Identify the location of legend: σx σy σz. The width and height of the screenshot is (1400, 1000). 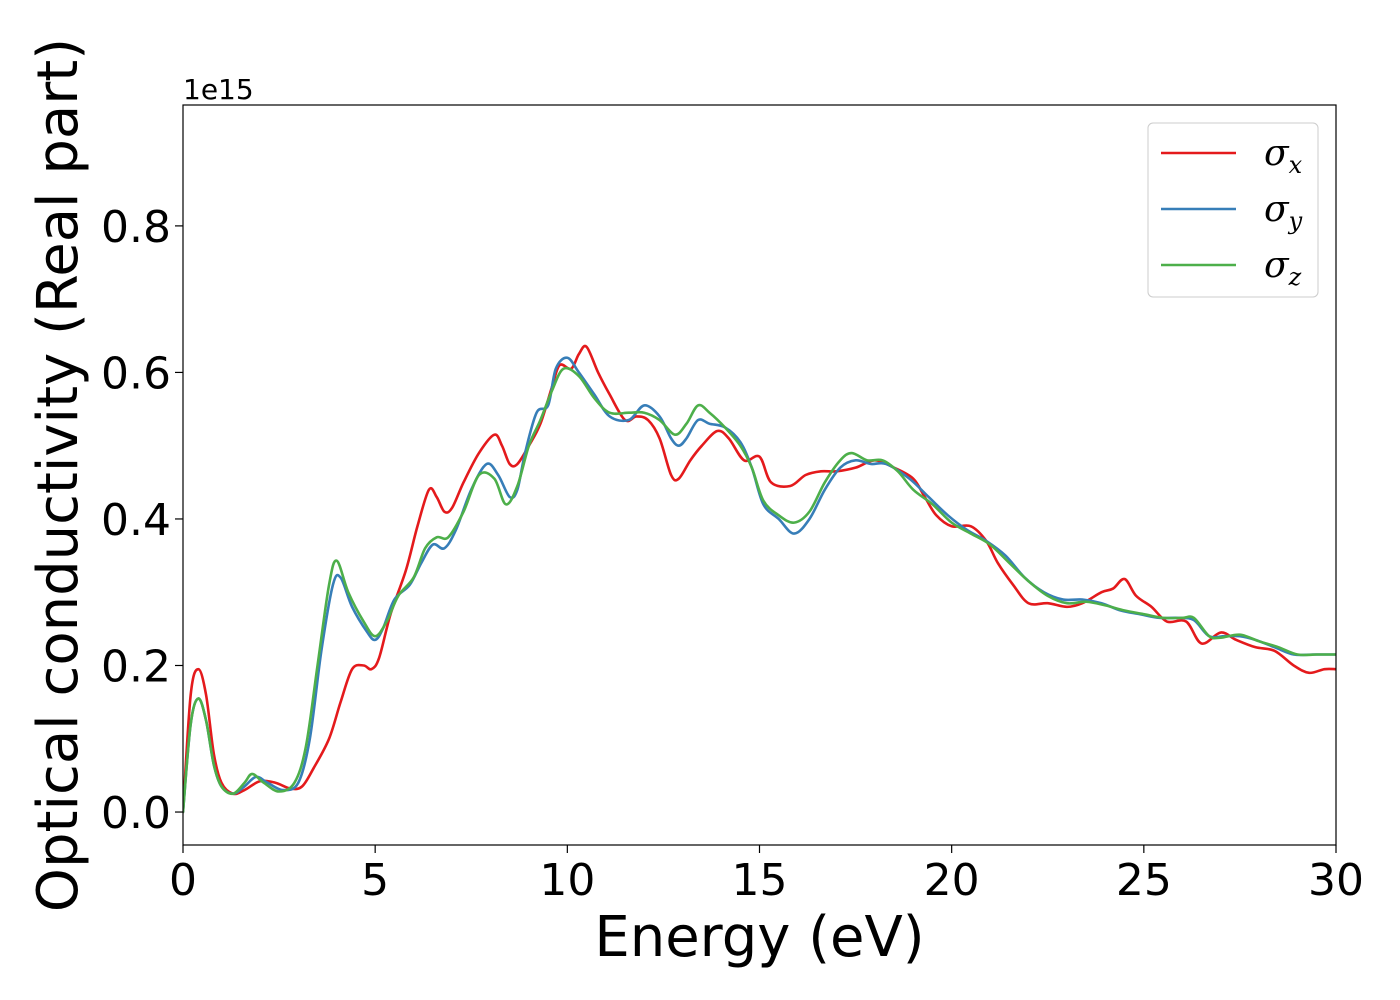
(1233, 210).